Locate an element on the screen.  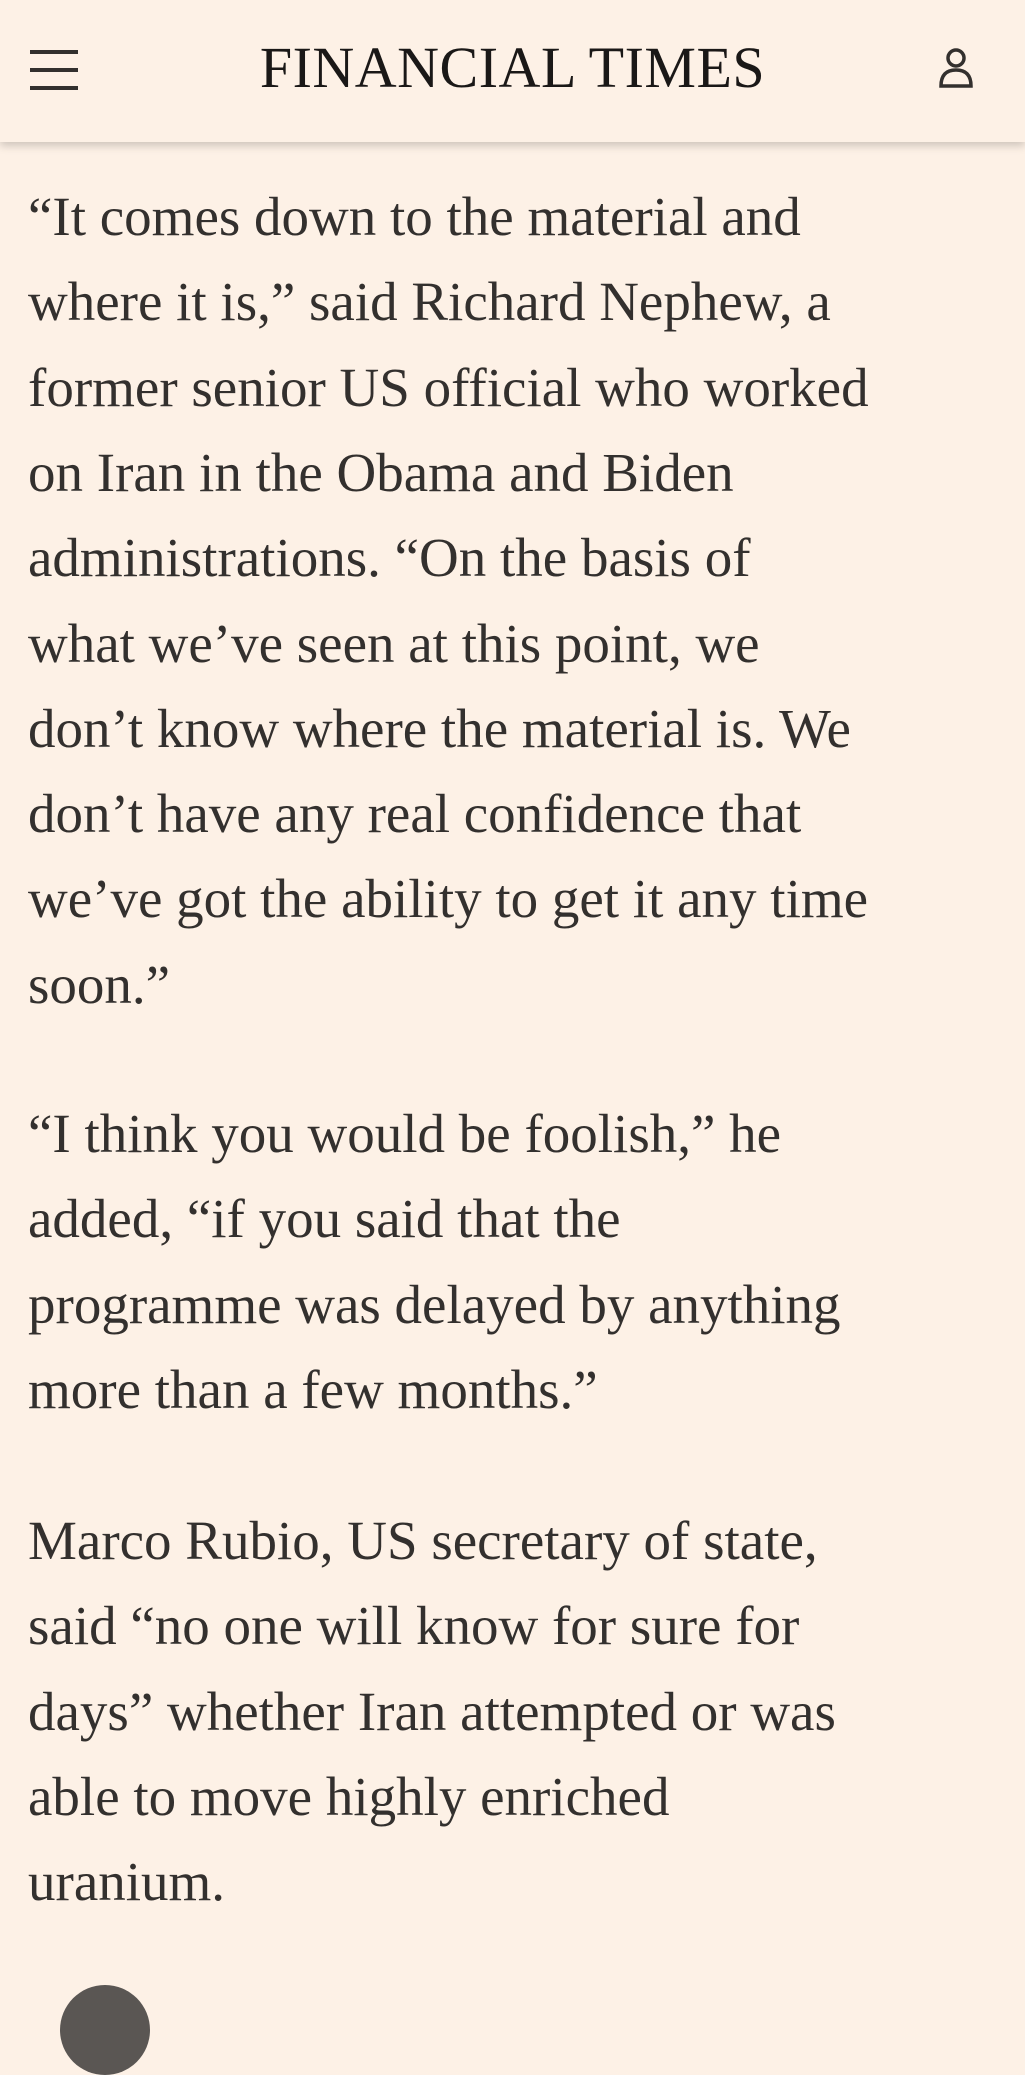
text-line: days” whether Iran attempted or was is located at coordinates (432, 1711).